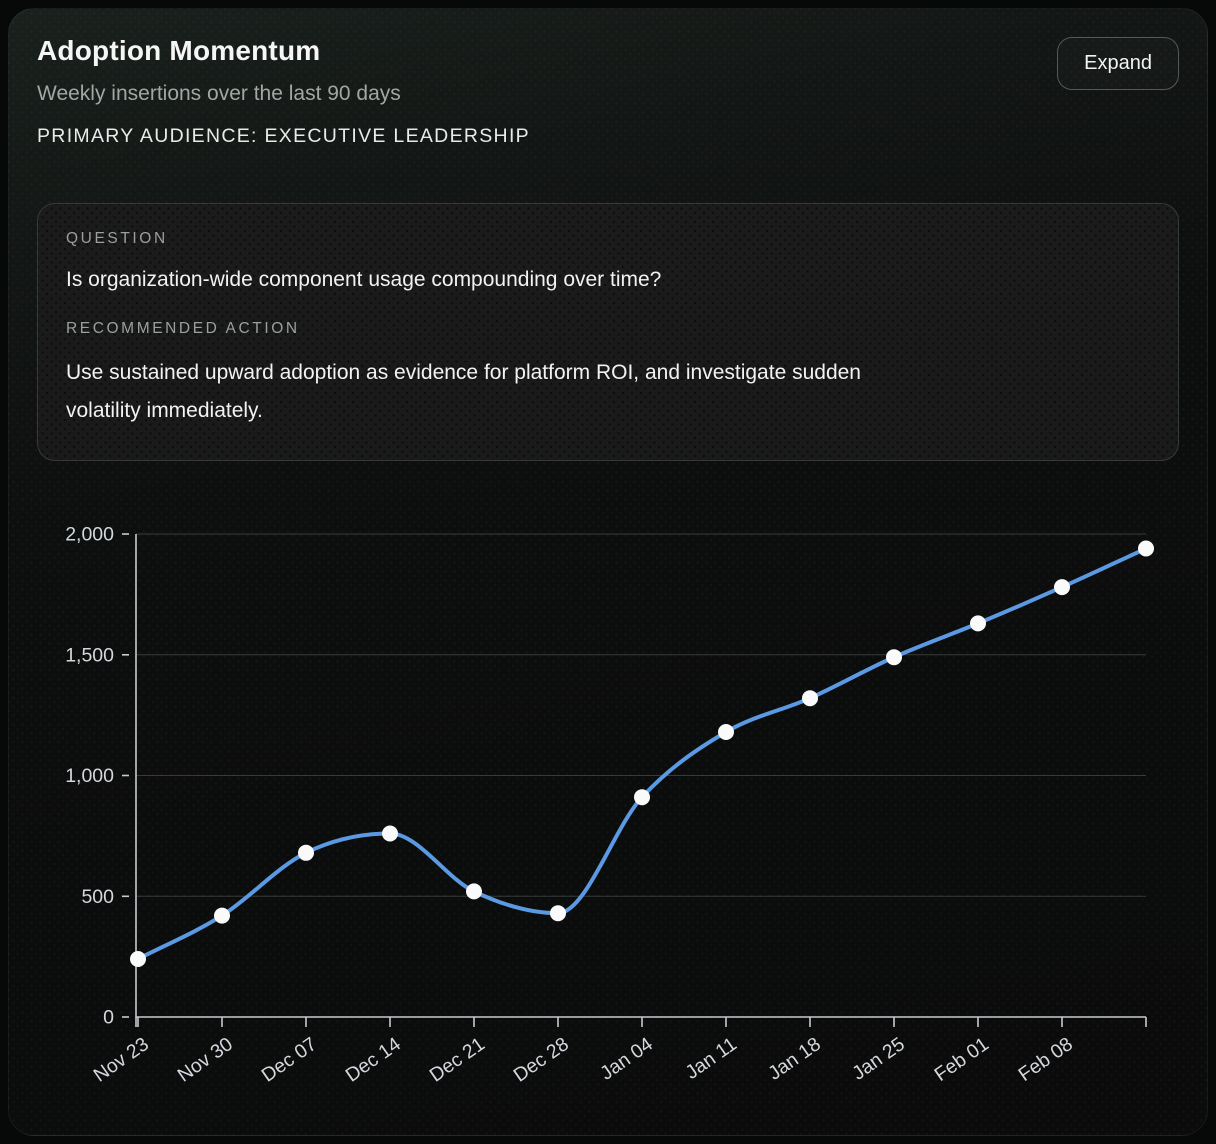 This screenshot has width=1216, height=1144. I want to click on primary-audience-label: PRIMARY AUDIENCE: EXECUTIVE LEADERSHIP, so click(283, 136).